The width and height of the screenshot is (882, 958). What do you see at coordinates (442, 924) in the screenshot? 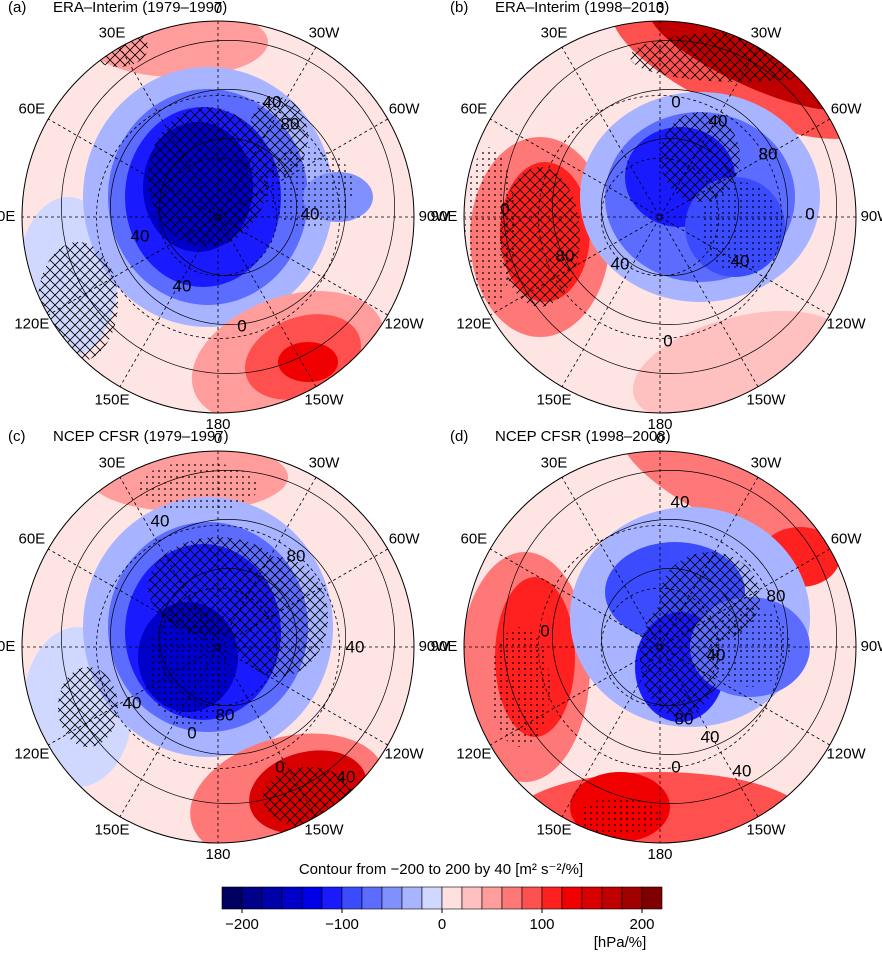
I see `colorbar-tick-label: 0` at bounding box center [442, 924].